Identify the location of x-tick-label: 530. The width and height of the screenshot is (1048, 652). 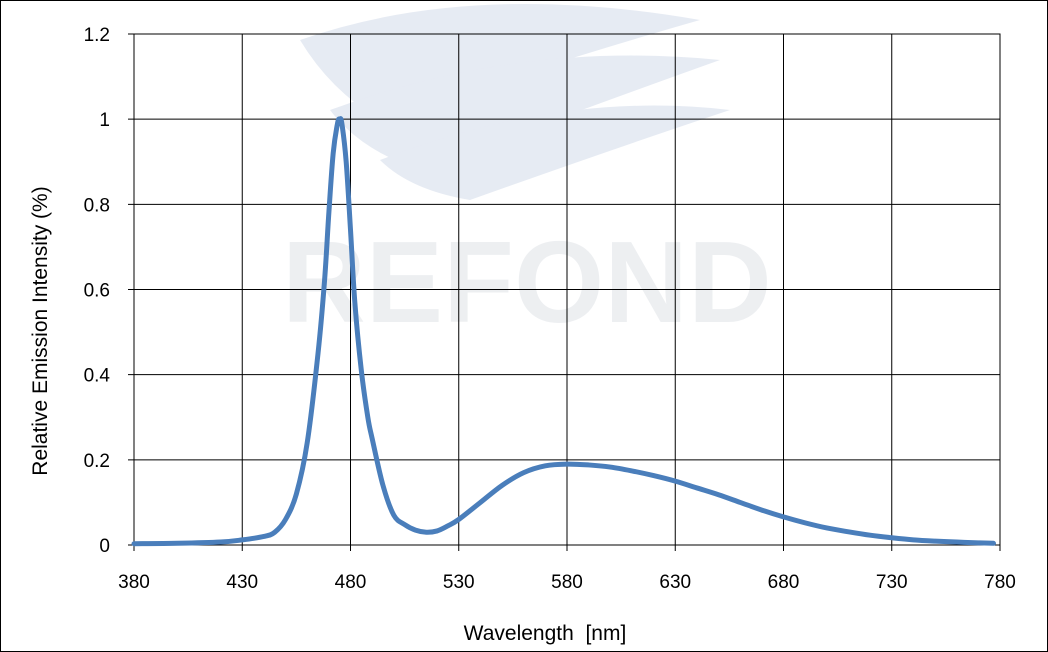
(459, 582).